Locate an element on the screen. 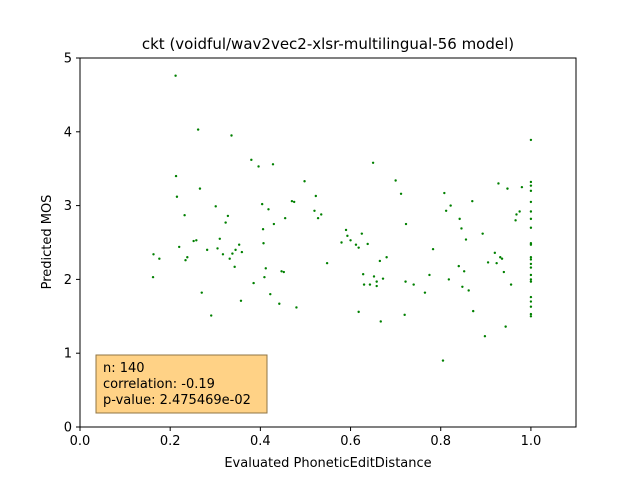 The image size is (640, 480). x-tick-label: 0.6 is located at coordinates (350, 441).